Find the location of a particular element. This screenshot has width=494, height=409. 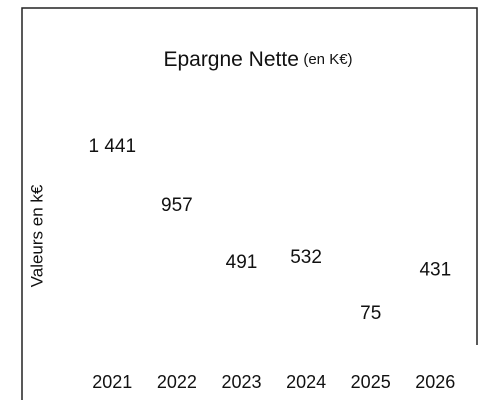

chart-title: Epargne Nette (en K€) is located at coordinates (257, 59).